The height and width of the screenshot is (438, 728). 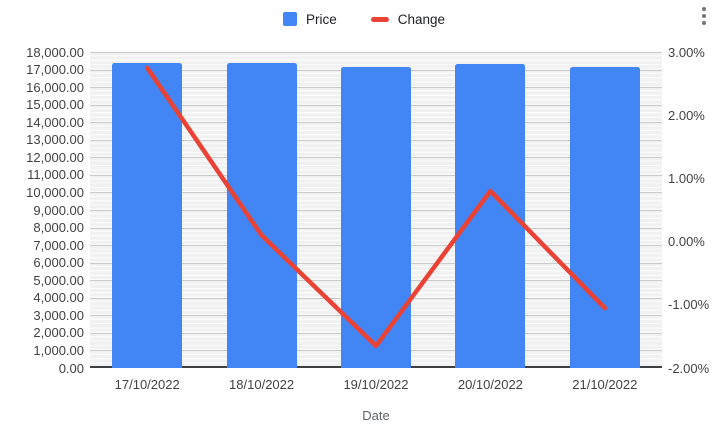 I want to click on left-y-axis-tick: 5,000.00, so click(x=58, y=280).